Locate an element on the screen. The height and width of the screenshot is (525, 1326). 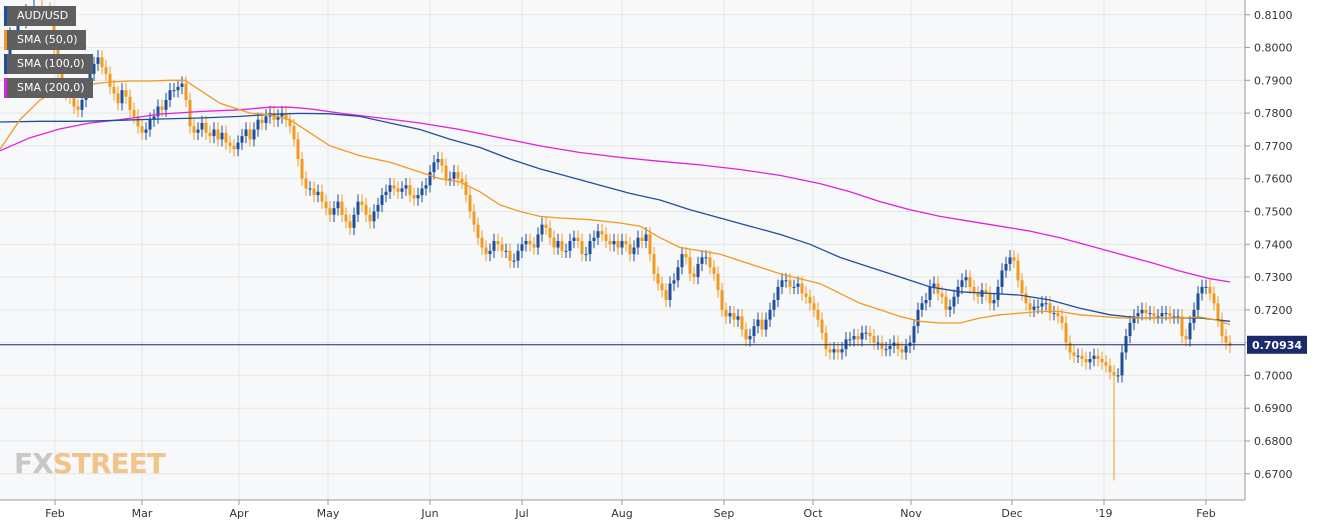
current-price-line: 0.70934 is located at coordinates (653, 344).